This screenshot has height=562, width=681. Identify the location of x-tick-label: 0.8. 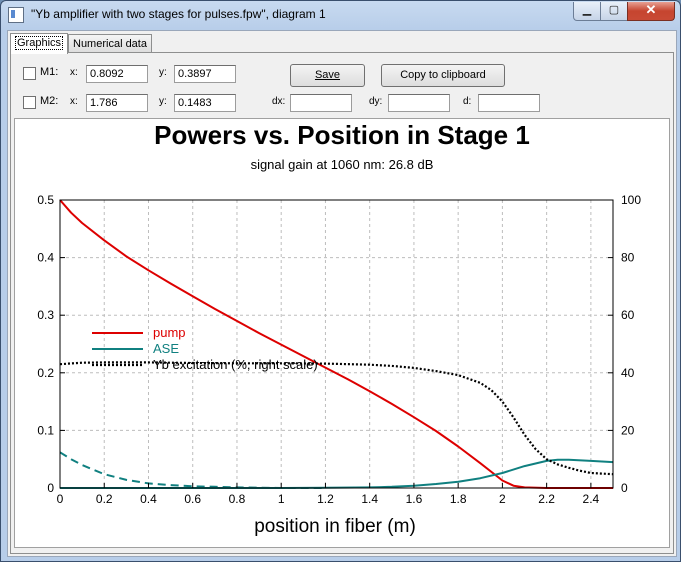
(237, 499).